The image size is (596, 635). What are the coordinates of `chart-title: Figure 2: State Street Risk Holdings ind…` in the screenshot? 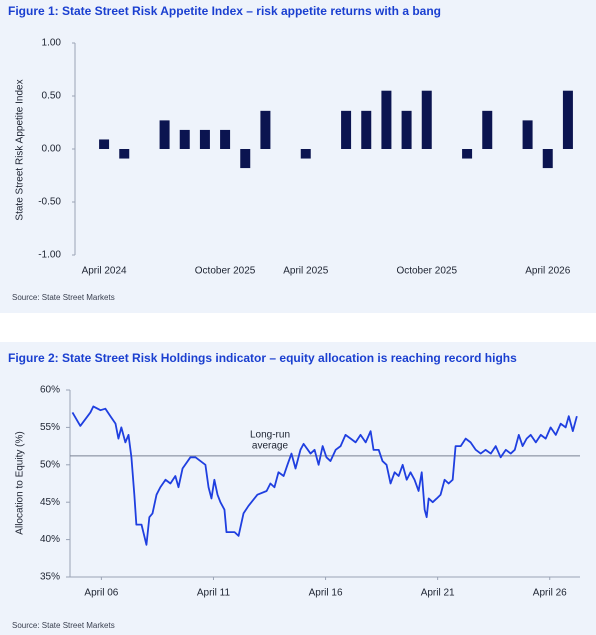 It's located at (262, 358).